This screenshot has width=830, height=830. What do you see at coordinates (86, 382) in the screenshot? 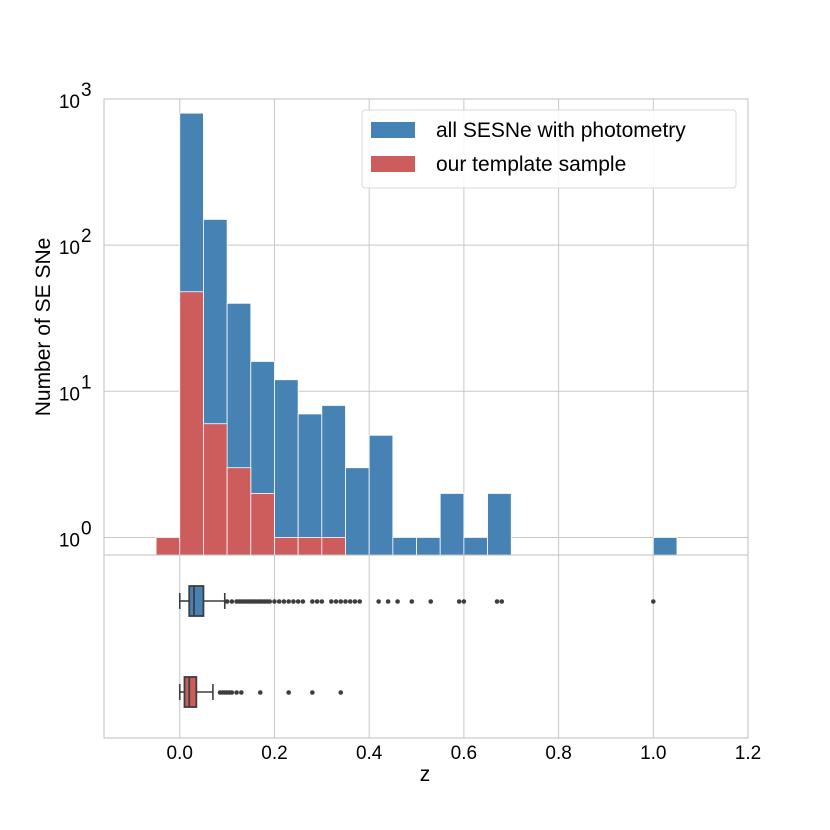
I see `y-tick-exponent: 1` at bounding box center [86, 382].